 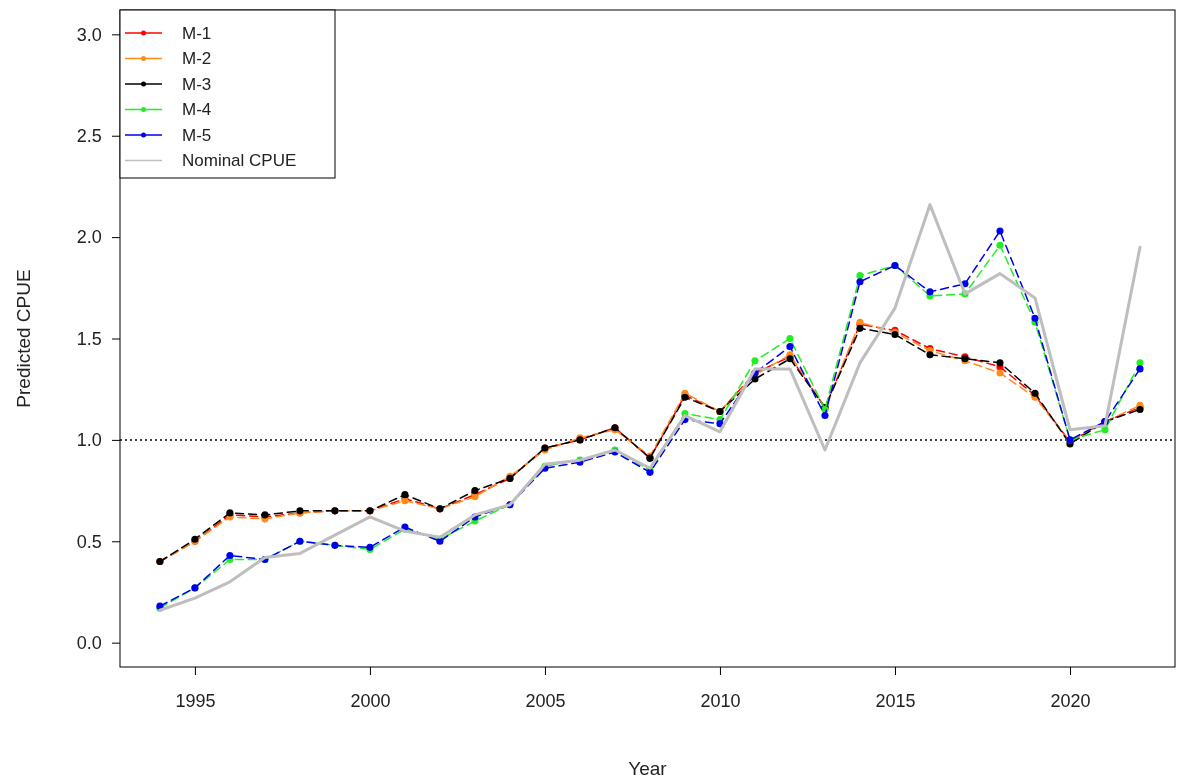 I want to click on x-tick-label: 2015, so click(x=895, y=700).